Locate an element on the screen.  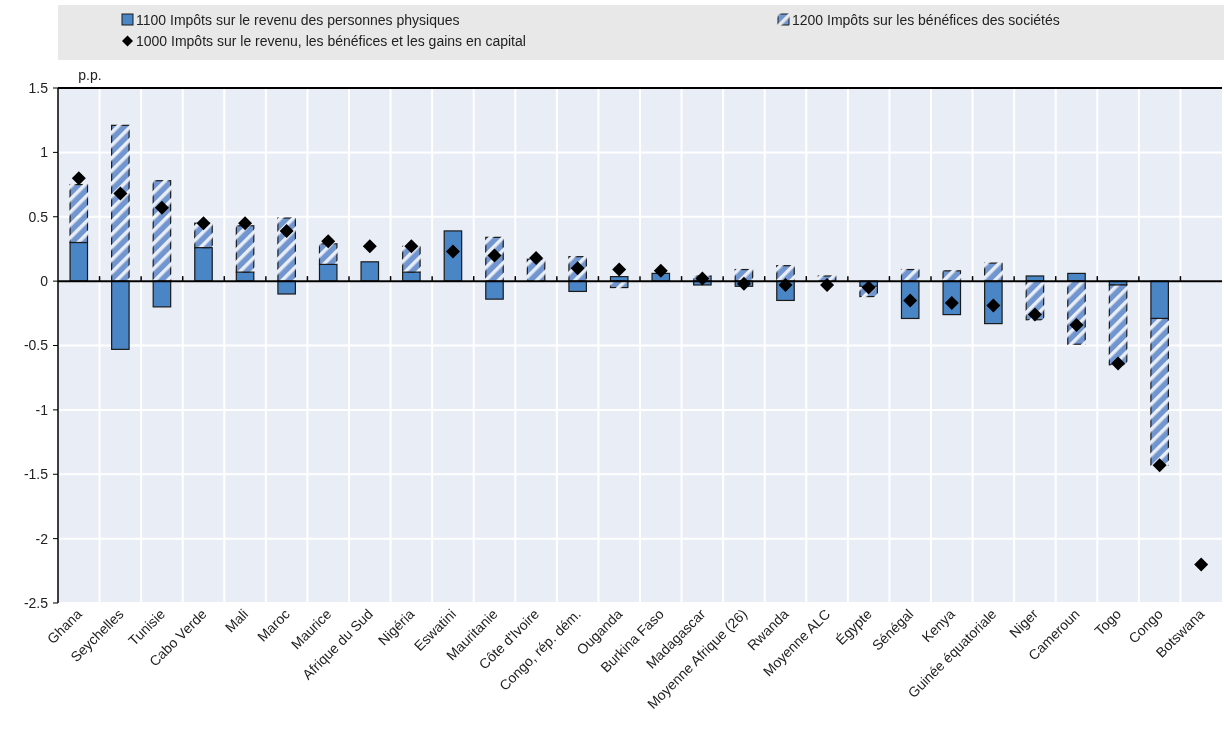
y-tick-label: 0 is located at coordinates (44, 281).